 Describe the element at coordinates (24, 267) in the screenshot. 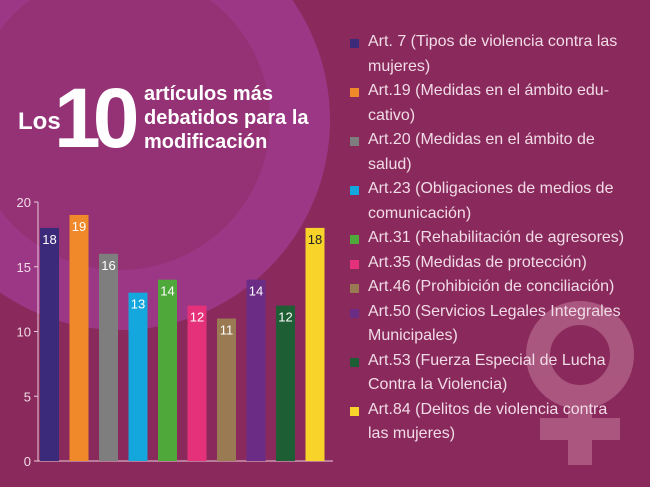

I see `y-tick-label: 15` at that location.